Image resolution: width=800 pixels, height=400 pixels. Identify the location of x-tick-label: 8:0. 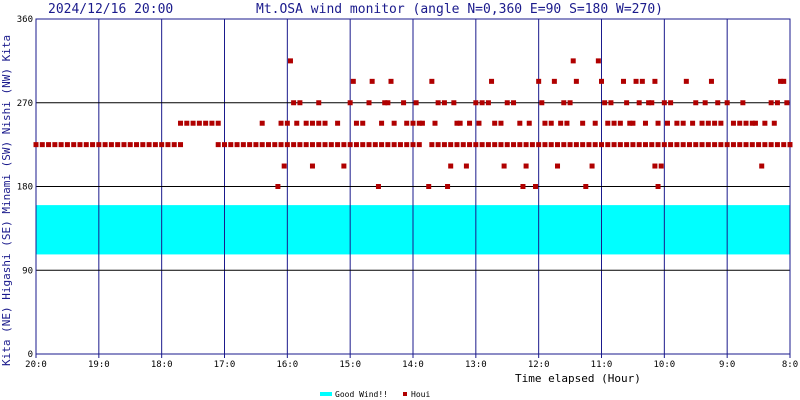
(790, 365).